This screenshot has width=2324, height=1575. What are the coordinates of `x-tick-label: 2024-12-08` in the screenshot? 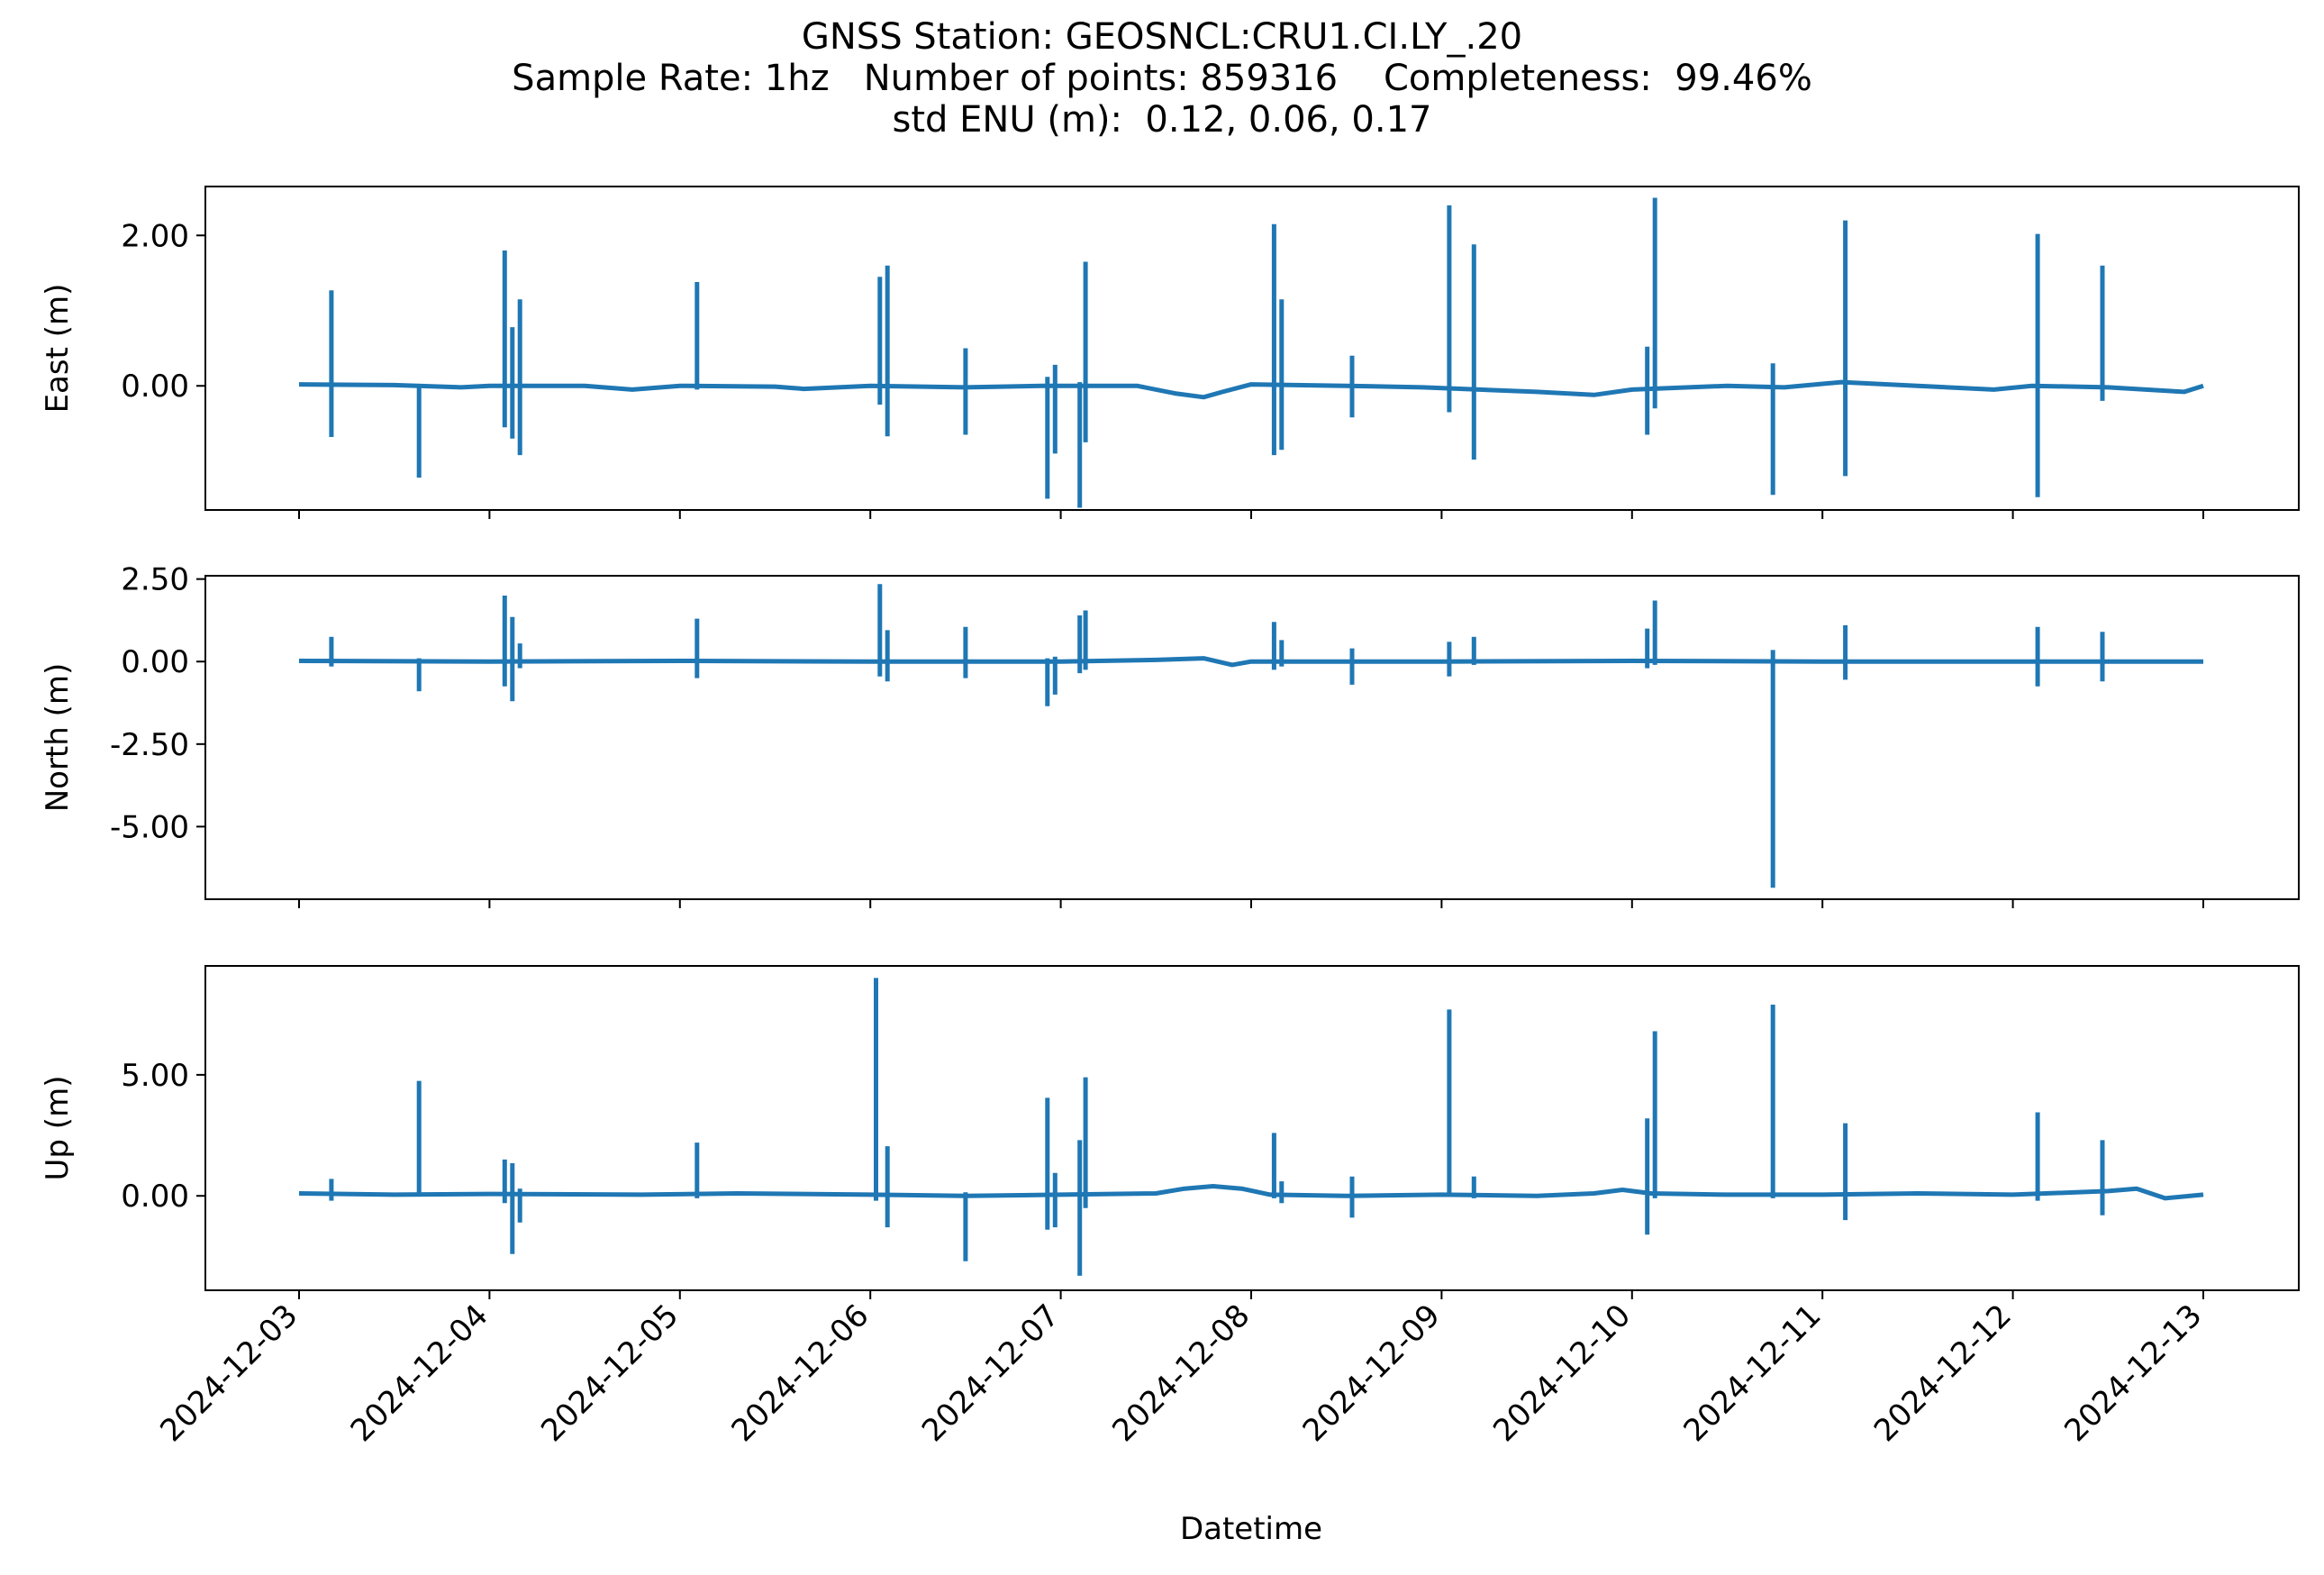 It's located at (1181, 1373).